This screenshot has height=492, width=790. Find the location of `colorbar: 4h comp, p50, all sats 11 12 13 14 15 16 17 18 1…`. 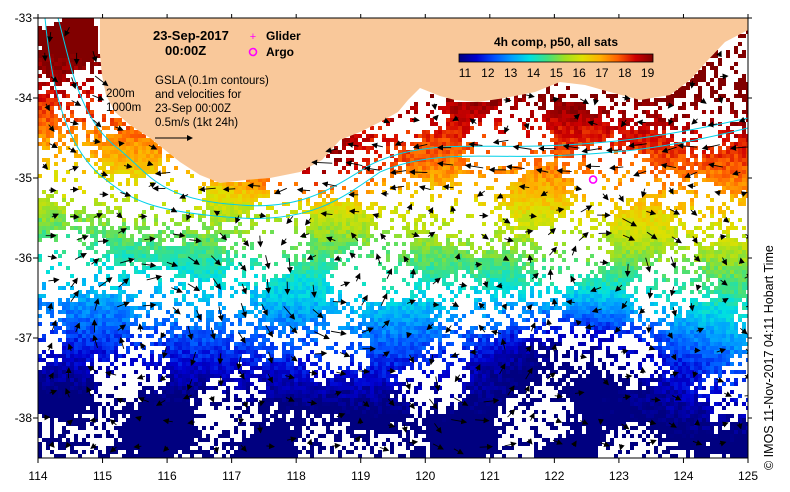

colorbar: 4h comp, p50, all sats 11 12 13 14 15 16 17 18 1… is located at coordinates (556, 57).